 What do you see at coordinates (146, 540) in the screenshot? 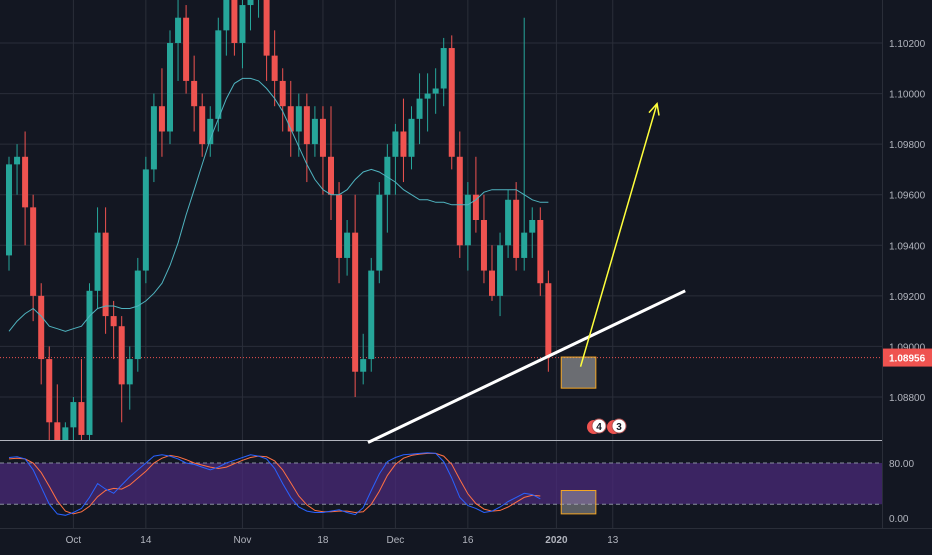
I see `date-tick-label: 14` at bounding box center [146, 540].